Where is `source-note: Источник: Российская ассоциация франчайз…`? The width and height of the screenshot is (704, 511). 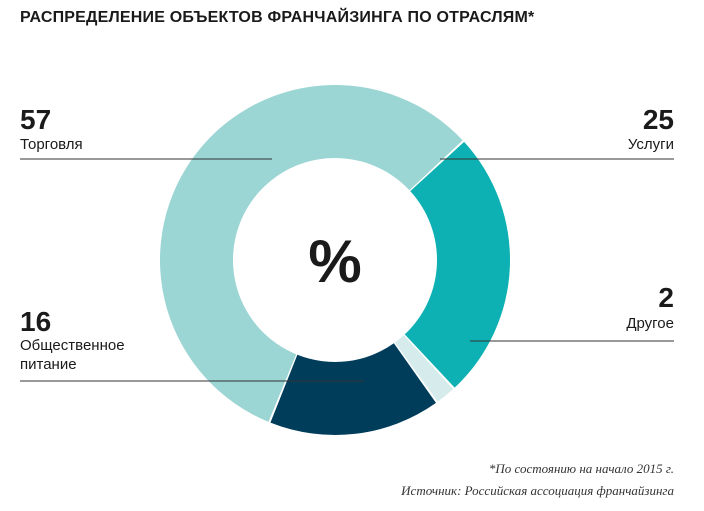
source-note: Источник: Российская ассоциация франчайз… is located at coordinates (537, 490).